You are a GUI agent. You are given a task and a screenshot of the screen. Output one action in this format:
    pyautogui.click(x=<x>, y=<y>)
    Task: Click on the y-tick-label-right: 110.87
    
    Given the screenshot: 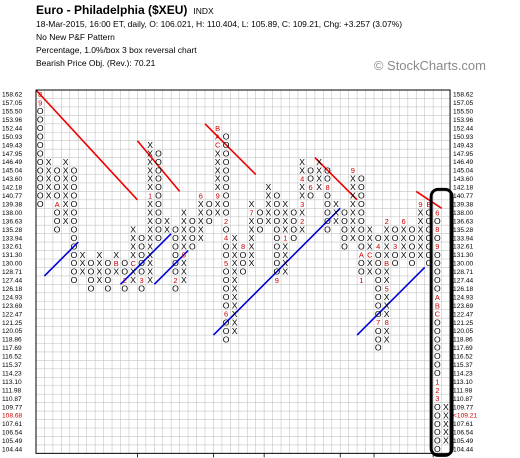 What is the action you would take?
    pyautogui.click(x=463, y=399)
    